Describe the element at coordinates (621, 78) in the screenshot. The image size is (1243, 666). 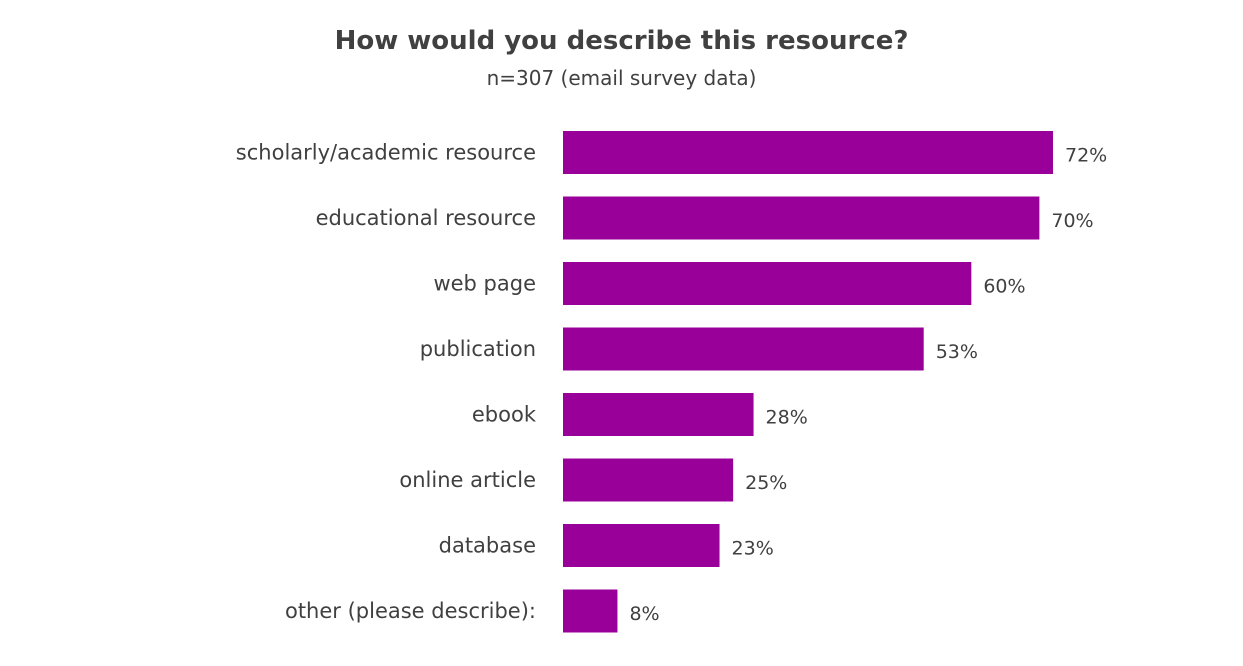
I see `chart-subtitle: n=307 (email survey data)` at that location.